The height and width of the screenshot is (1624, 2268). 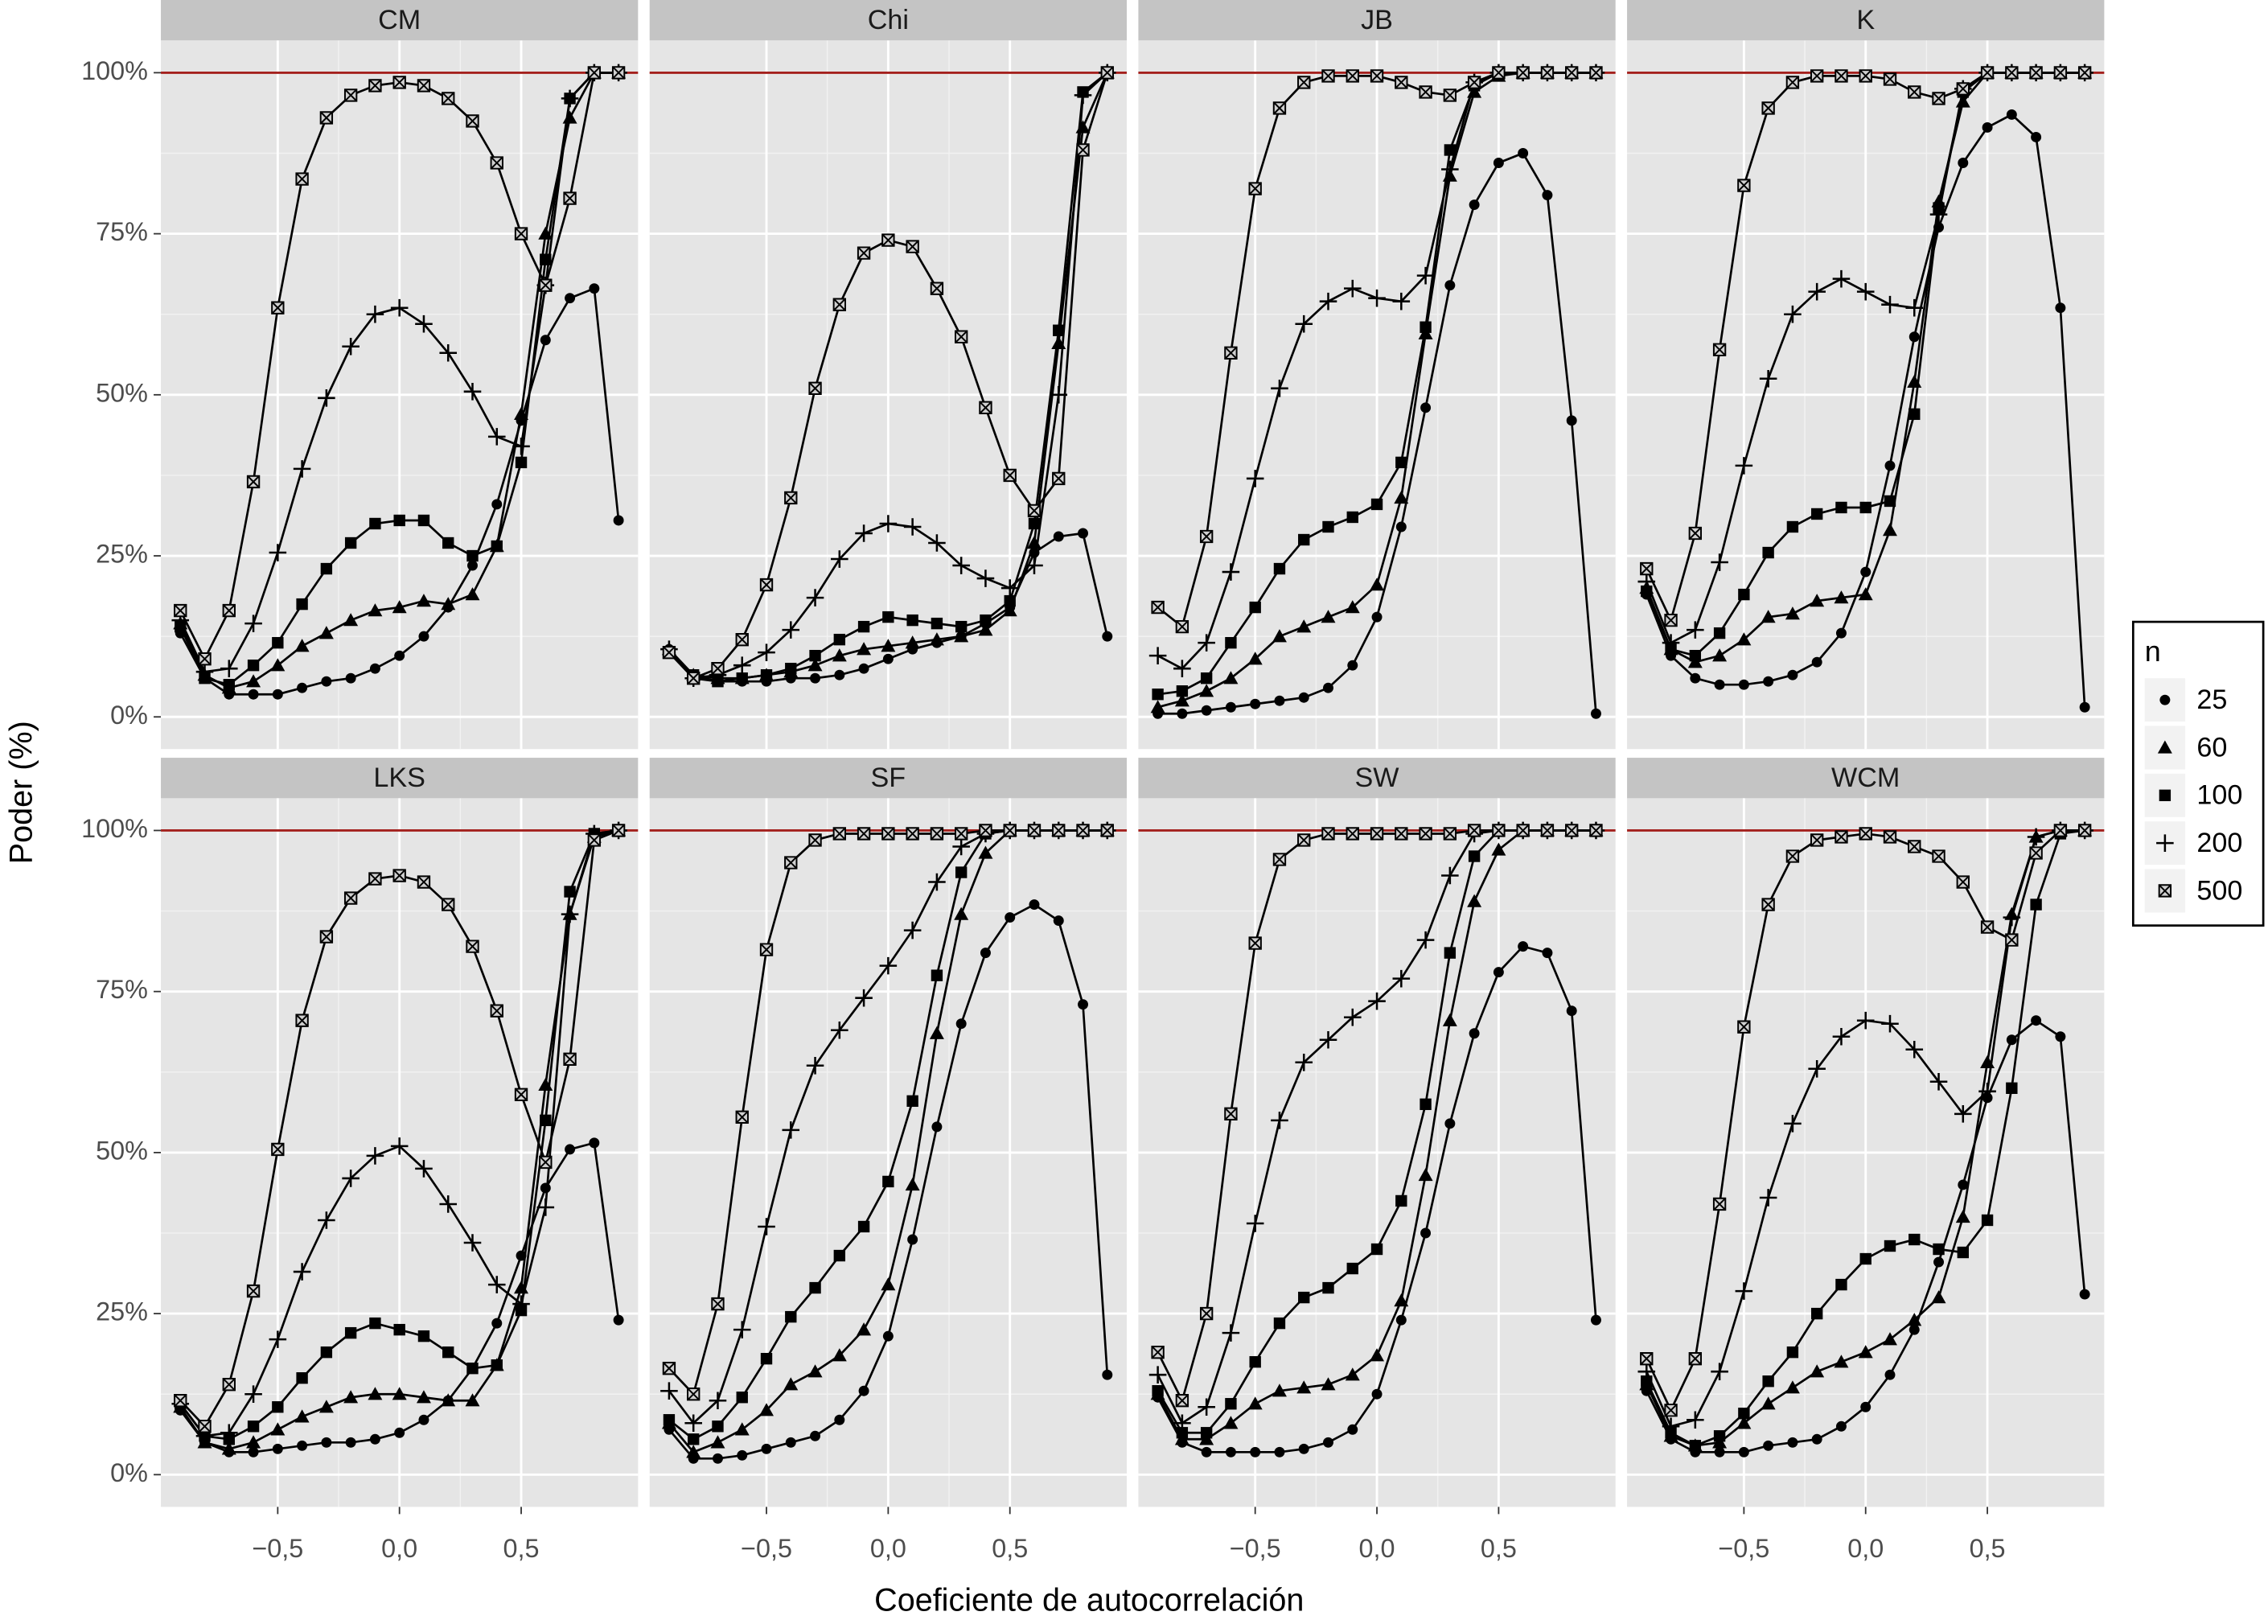 I want to click on x-axis-label: Coeficiente de autocorrelación, so click(x=1089, y=1600).